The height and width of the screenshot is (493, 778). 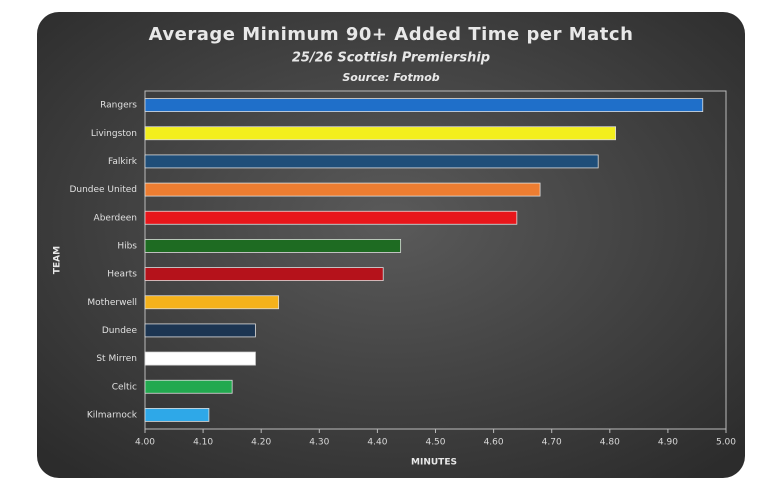 I want to click on x-tick-label: 4.70, so click(x=552, y=443).